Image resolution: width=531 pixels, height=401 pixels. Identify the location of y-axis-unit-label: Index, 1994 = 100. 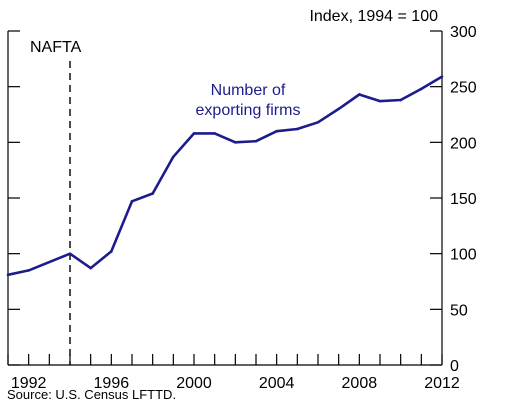
(373, 16).